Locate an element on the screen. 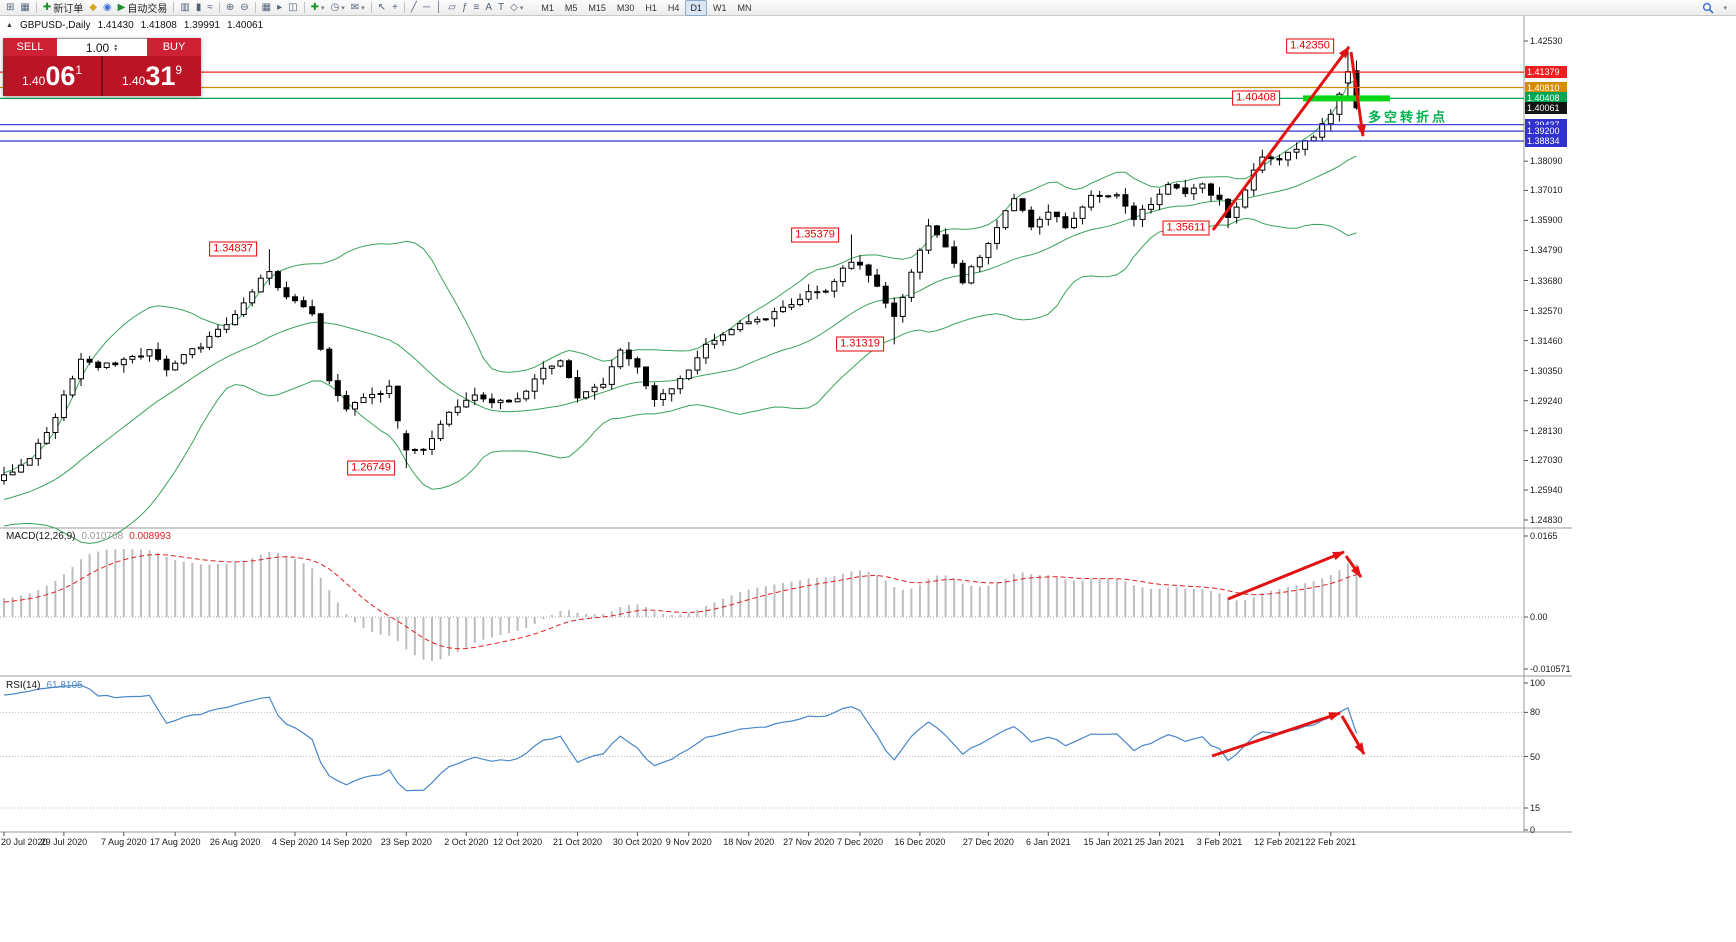  equidistant-channel-icon: ▱ is located at coordinates (452, 7).